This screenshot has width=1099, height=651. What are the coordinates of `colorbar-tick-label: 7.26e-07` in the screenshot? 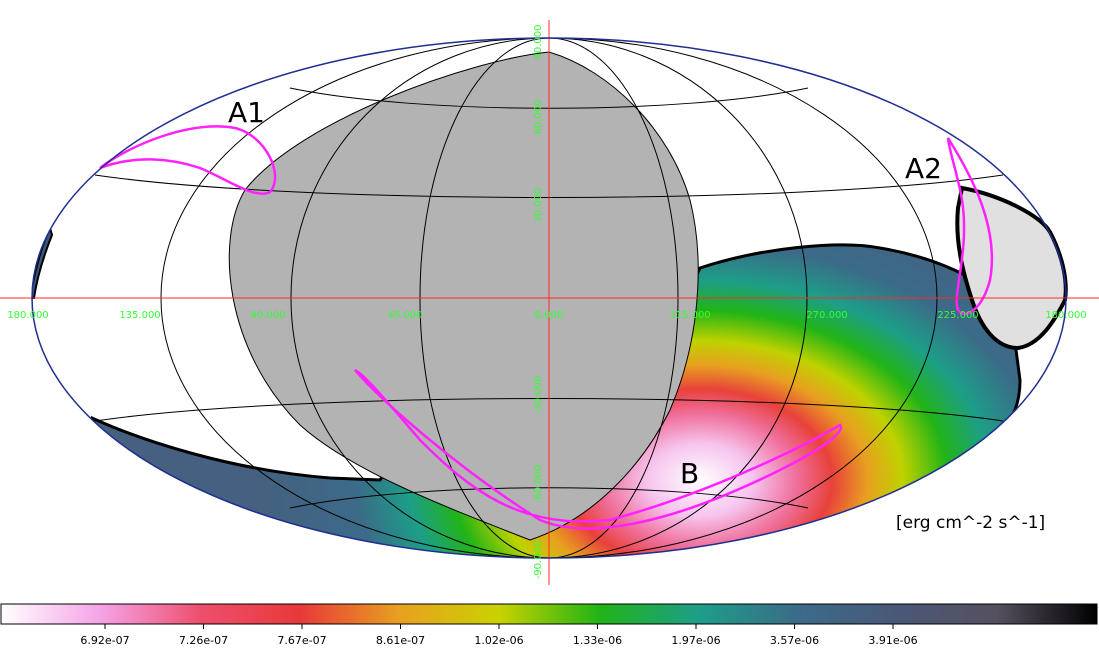 It's located at (203, 640).